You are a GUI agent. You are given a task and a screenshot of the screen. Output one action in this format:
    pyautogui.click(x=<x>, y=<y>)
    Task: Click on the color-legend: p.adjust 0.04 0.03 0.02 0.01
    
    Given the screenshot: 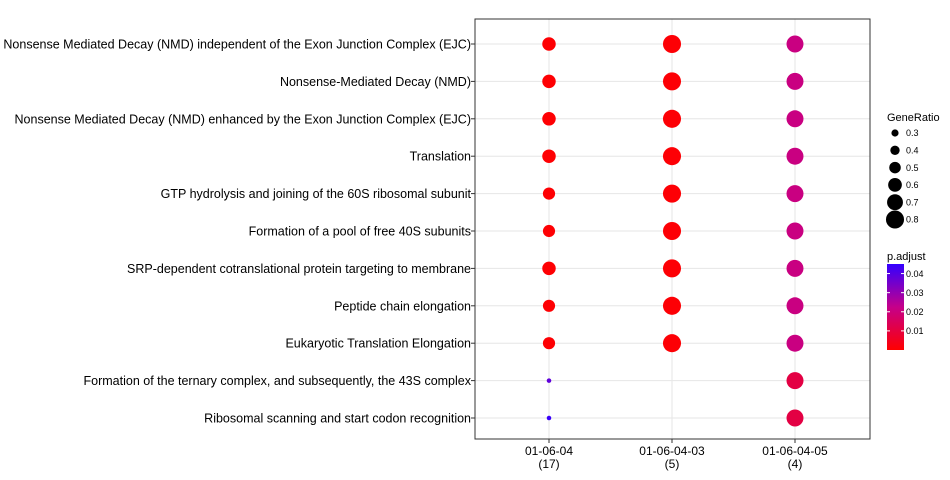 What is the action you would take?
    pyautogui.click(x=906, y=300)
    